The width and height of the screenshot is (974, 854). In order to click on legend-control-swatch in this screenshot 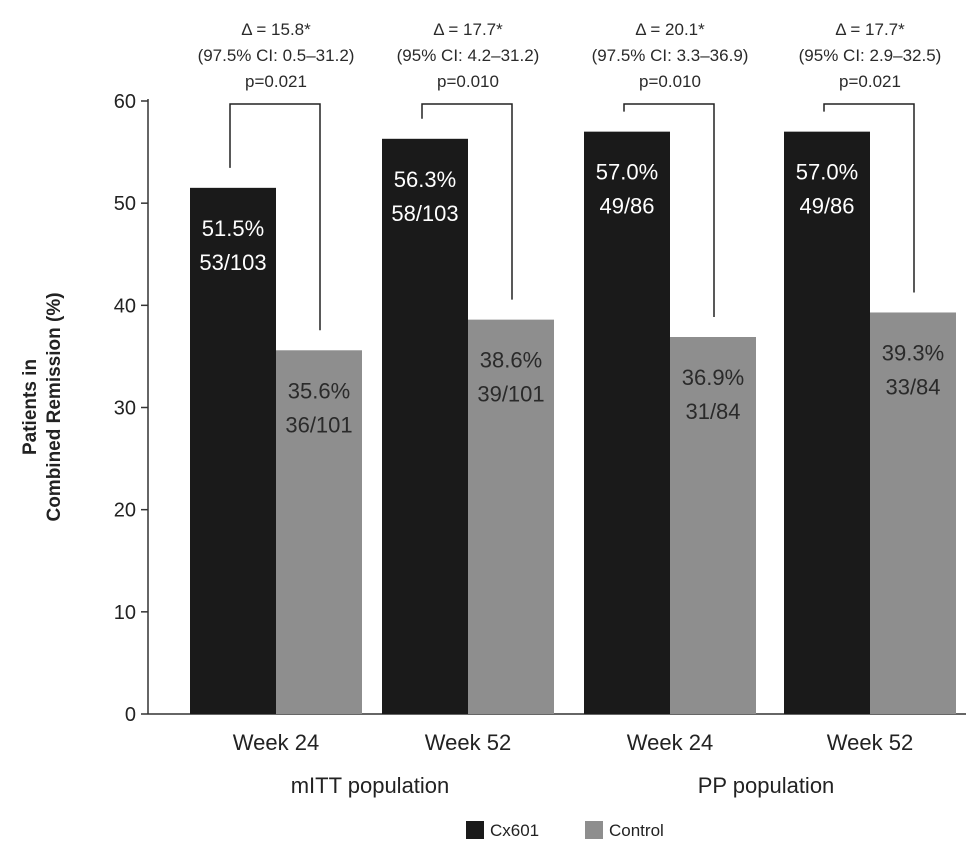, I will do `click(594, 830)`.